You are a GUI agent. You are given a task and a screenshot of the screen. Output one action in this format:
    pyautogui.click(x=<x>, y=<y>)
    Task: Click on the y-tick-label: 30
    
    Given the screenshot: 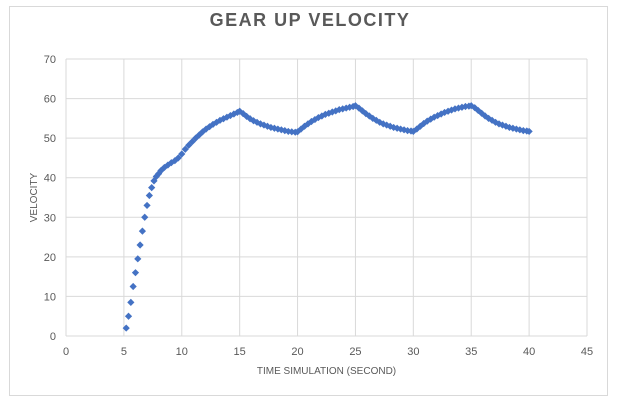 What is the action you would take?
    pyautogui.click(x=50, y=218)
    